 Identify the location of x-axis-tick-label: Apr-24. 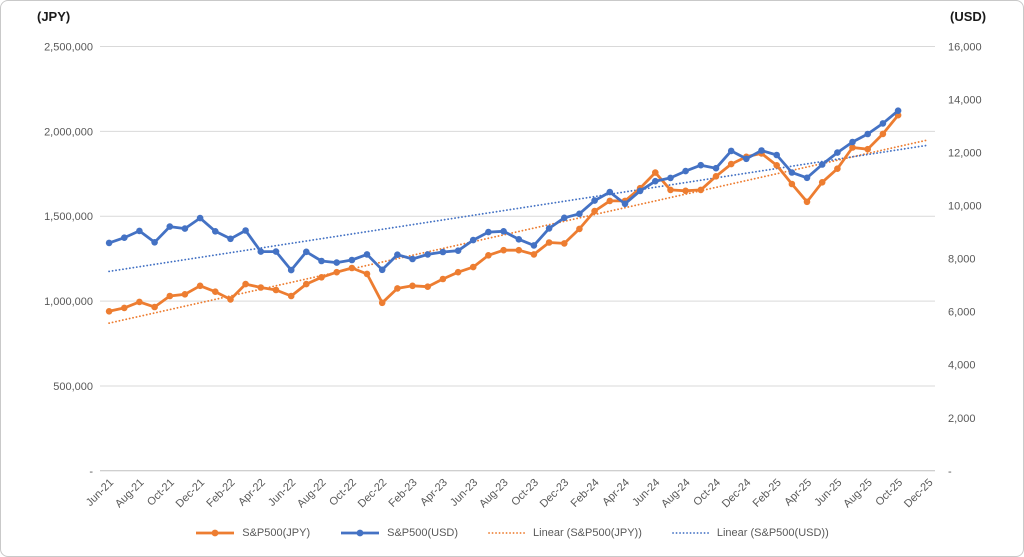
(616, 493).